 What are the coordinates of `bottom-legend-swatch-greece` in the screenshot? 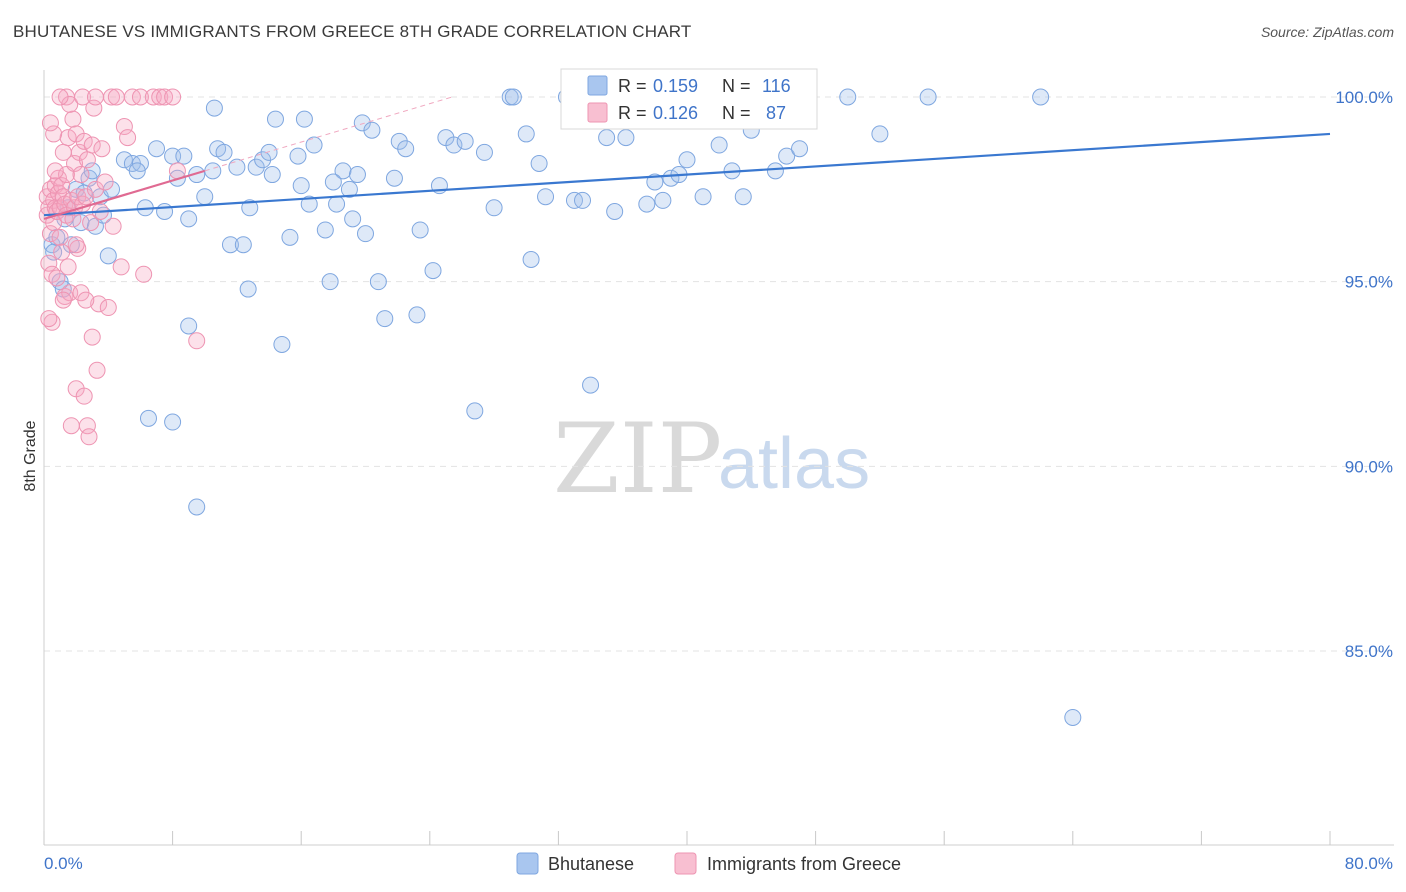 It's located at (685, 863).